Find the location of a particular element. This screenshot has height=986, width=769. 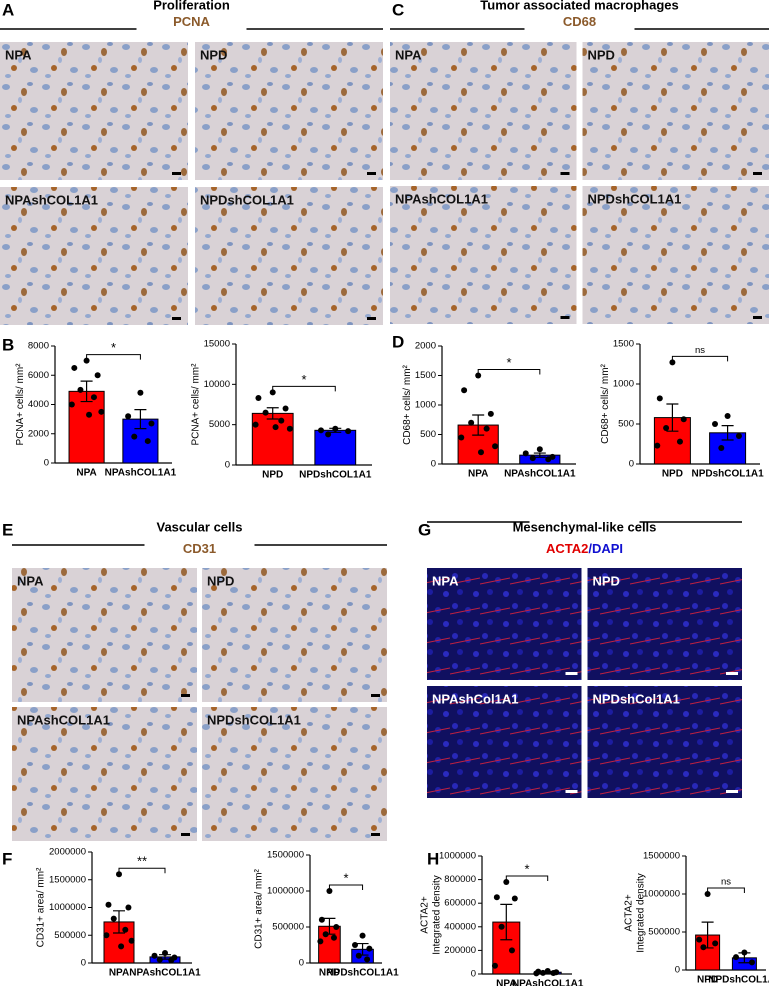

stain-part: CD68 is located at coordinates (579, 21).